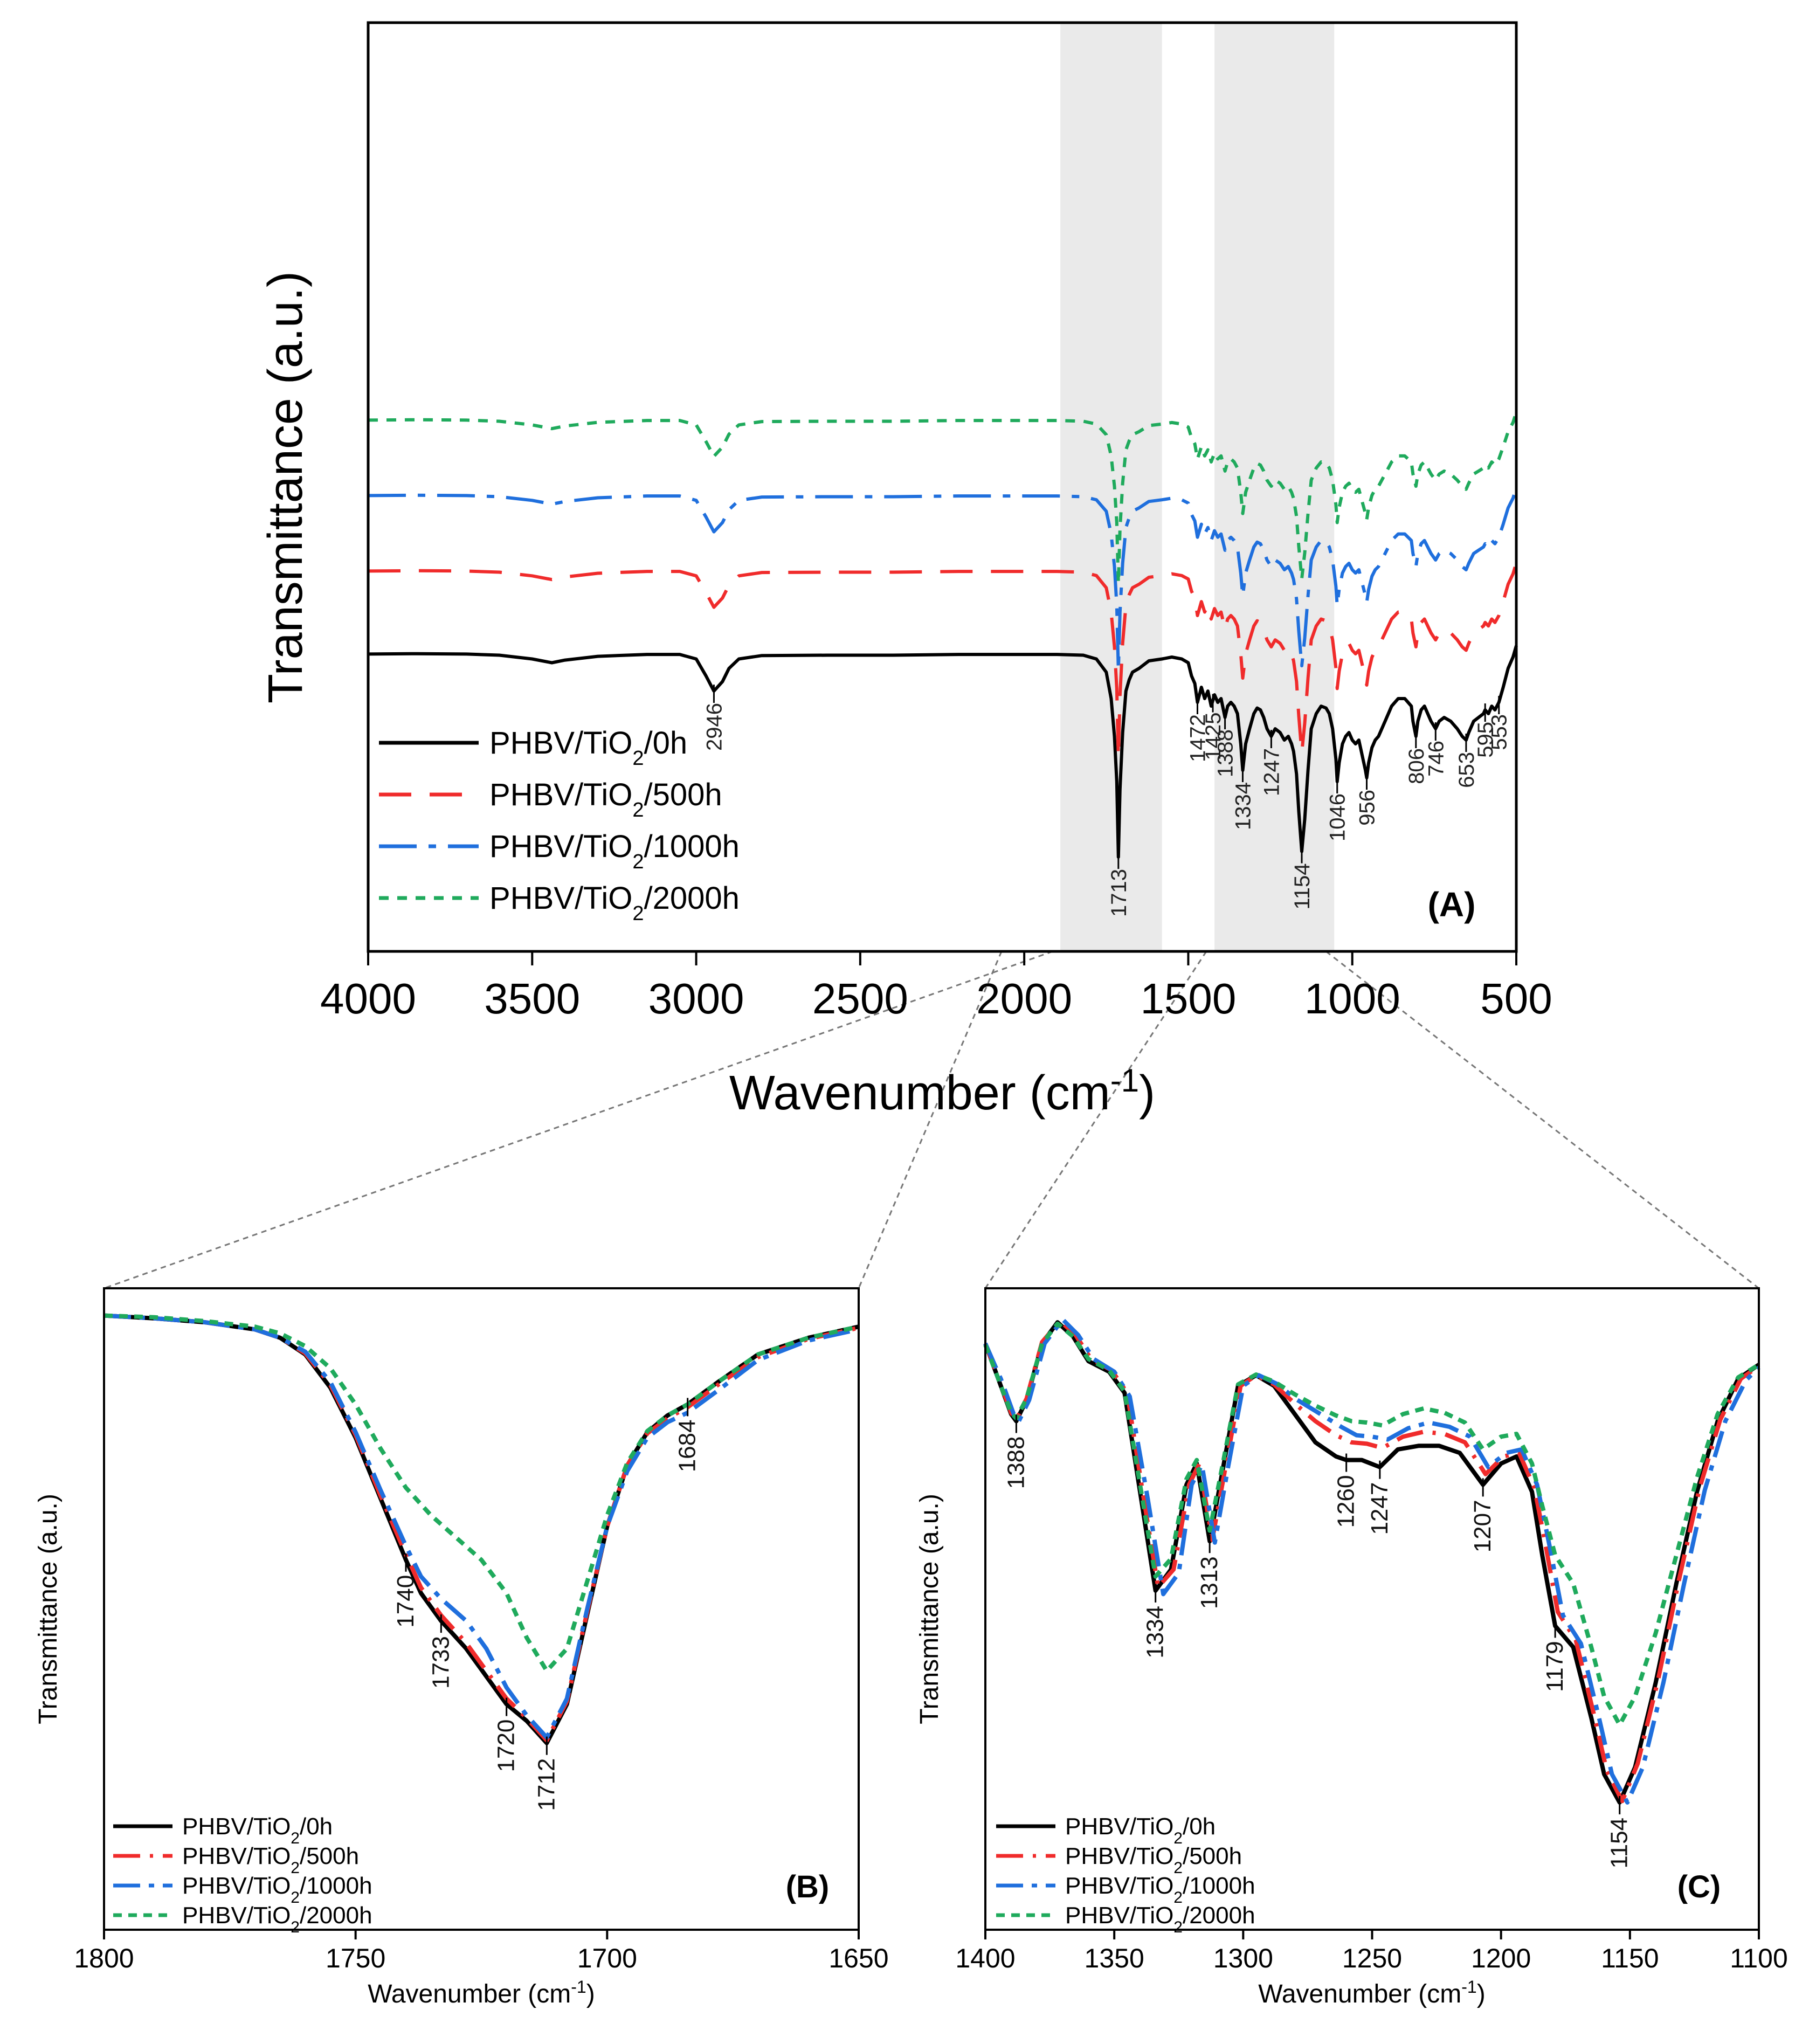  What do you see at coordinates (368, 999) in the screenshot?
I see `x-tick-label-4000: 4000` at bounding box center [368, 999].